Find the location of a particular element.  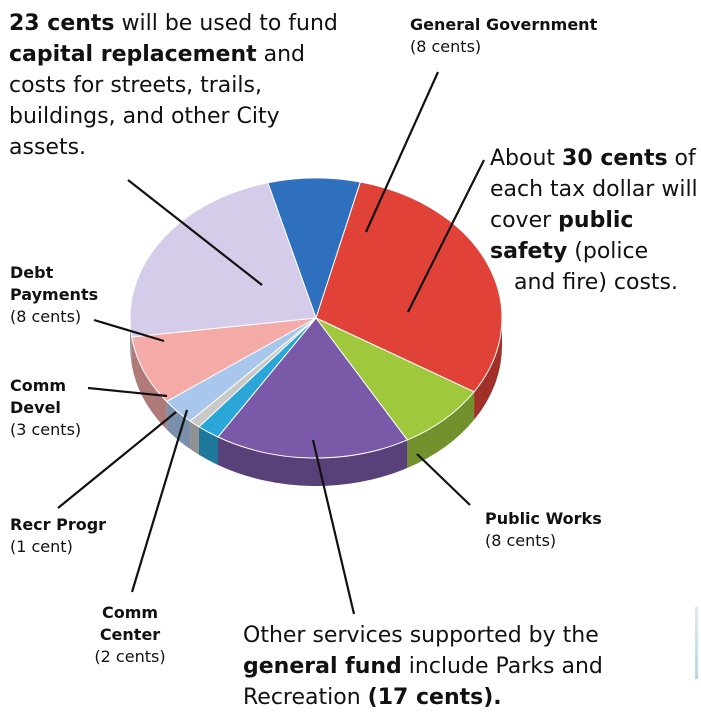

decorative-edge-mark is located at coordinates (696, 643).